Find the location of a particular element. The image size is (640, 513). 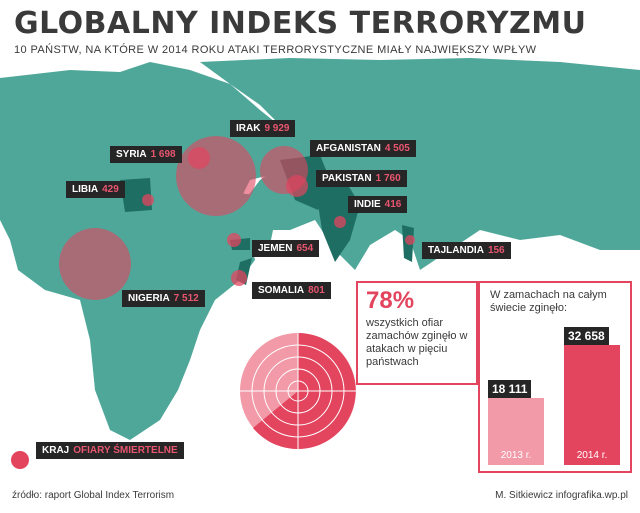

label-somalia: SOMALIA 801 is located at coordinates (291, 290).